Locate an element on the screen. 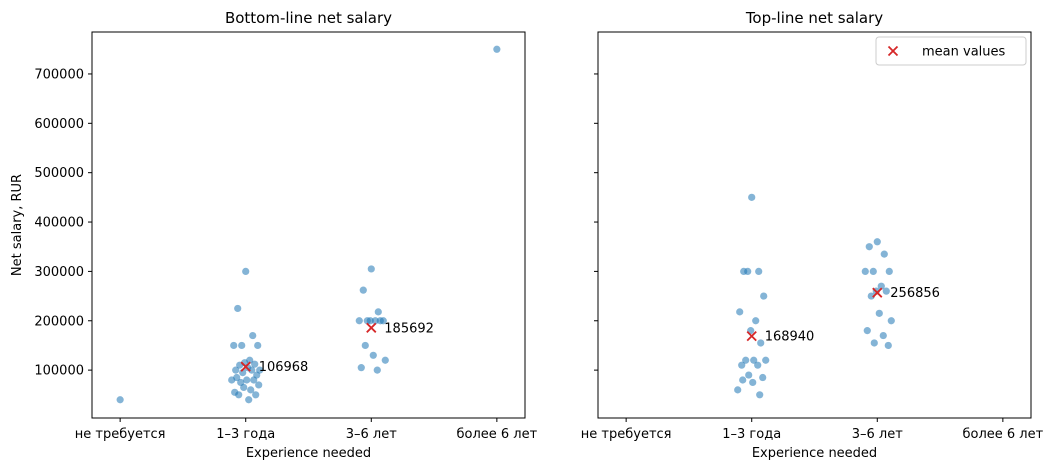 This screenshot has height=470, width=1055. panel1-ytick-label: 300000 is located at coordinates (59, 272).